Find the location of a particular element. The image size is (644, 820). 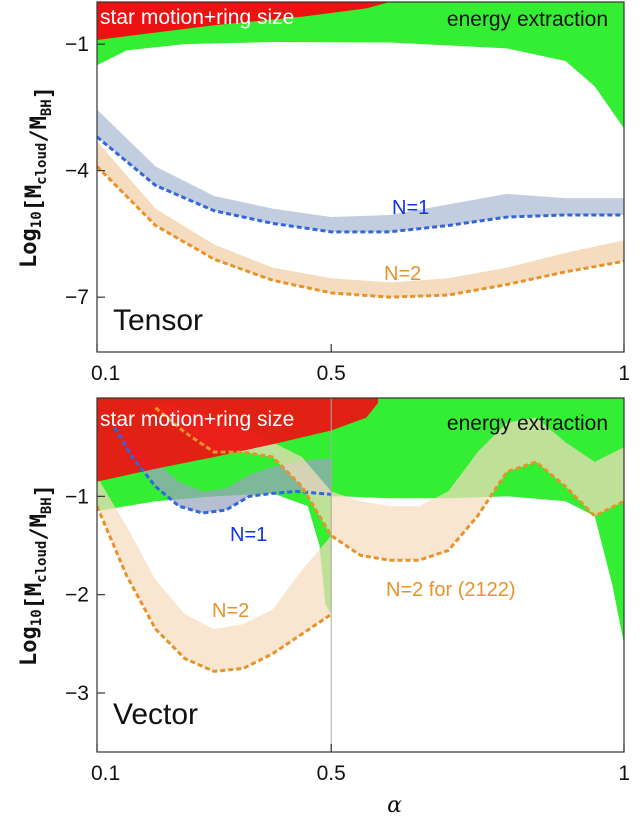

star-motion-region is located at coordinates (243, 21).